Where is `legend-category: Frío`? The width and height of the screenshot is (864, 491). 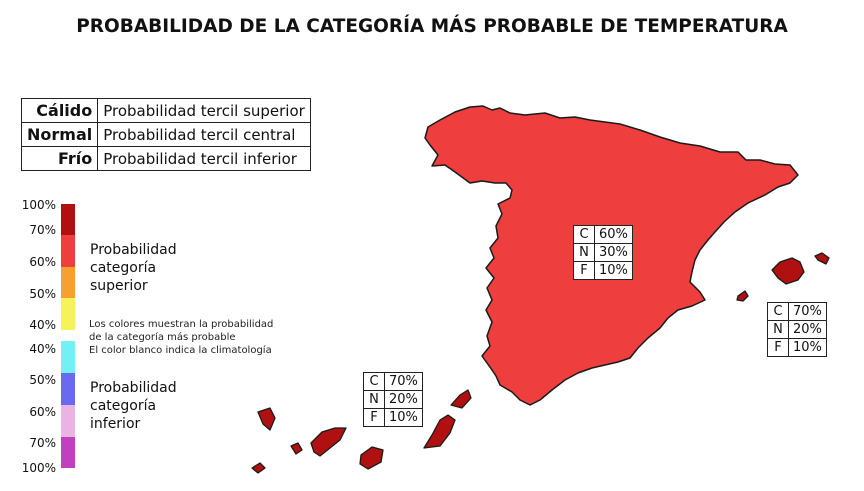 legend-category: Frío is located at coordinates (59, 158).